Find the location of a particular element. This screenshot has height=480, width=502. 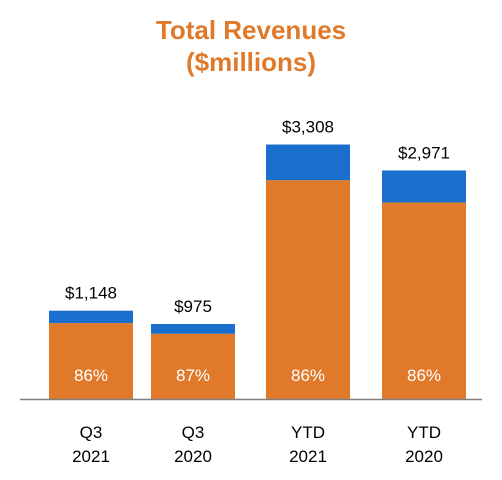

chart-title-line-2: ($millions) is located at coordinates (250, 62).